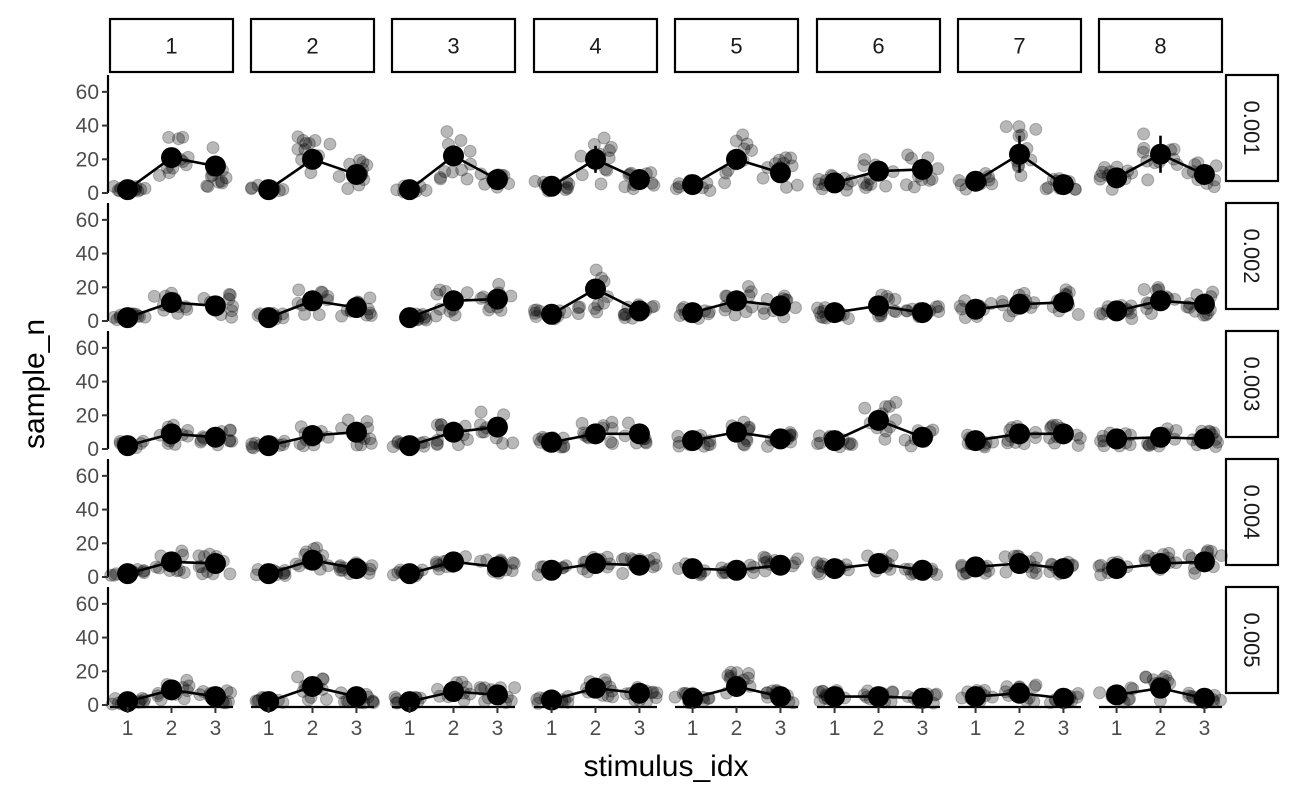  I want to click on column-strip-label: 2, so click(312, 46).